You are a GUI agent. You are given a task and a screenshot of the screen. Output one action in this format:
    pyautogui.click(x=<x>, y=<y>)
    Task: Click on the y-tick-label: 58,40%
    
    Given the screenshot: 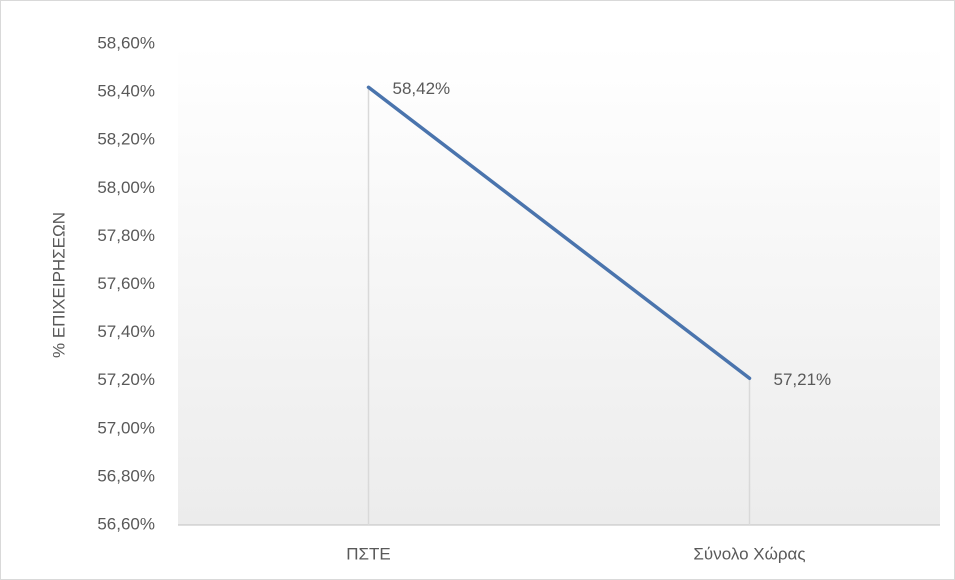 What is the action you would take?
    pyautogui.click(x=126, y=91)
    